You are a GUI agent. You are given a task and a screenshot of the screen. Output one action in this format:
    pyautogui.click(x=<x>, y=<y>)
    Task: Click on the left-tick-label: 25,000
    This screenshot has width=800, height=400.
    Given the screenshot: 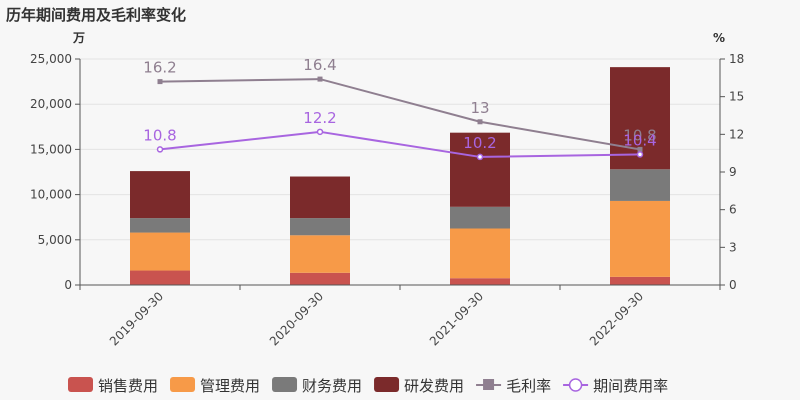 What is the action you would take?
    pyautogui.click(x=51, y=59)
    